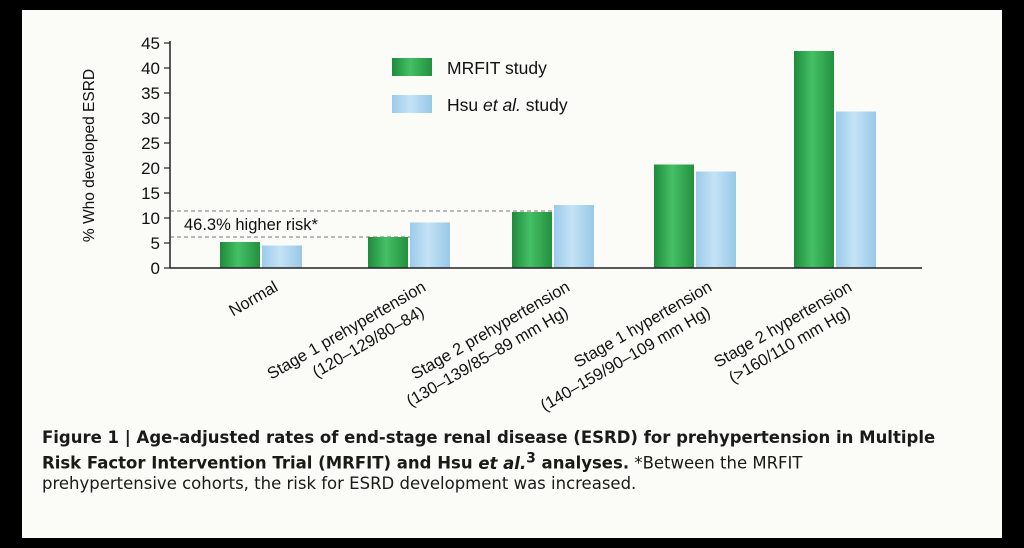 Image resolution: width=1024 pixels, height=548 pixels. Describe the element at coordinates (351, 340) in the screenshot. I see `x-category-label-1: Stage 1 prehypertension(120–129/80–84)` at that location.